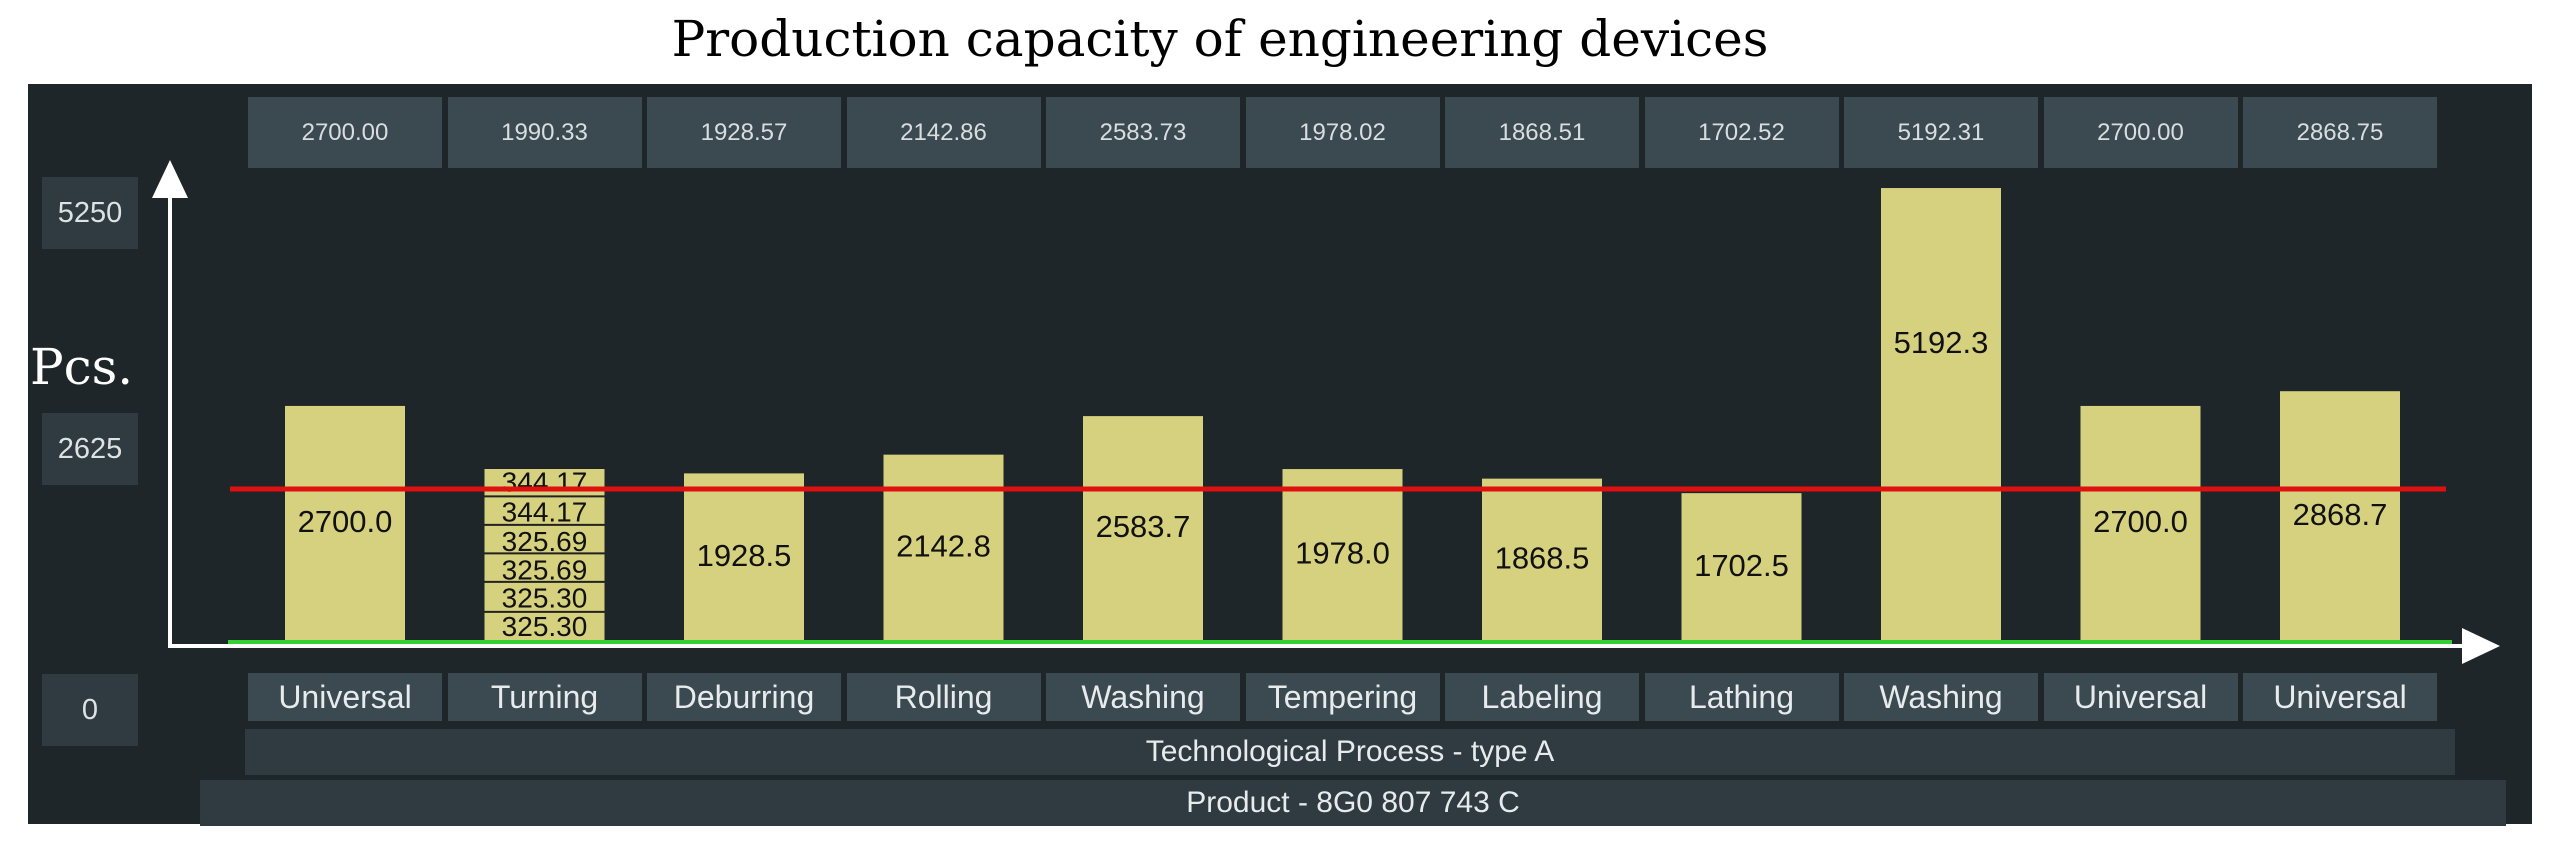 This screenshot has width=2557, height=853. I want to click on data-label: 1978.0, so click(1342, 553).